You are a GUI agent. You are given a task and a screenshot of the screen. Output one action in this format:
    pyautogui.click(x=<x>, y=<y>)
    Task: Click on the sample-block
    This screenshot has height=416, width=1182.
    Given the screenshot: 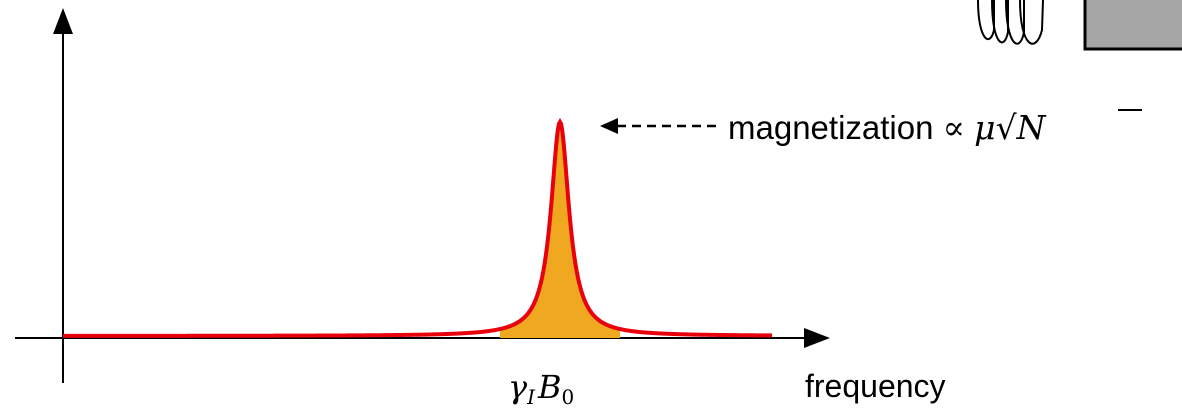 What is the action you would take?
    pyautogui.click(x=1132, y=25)
    